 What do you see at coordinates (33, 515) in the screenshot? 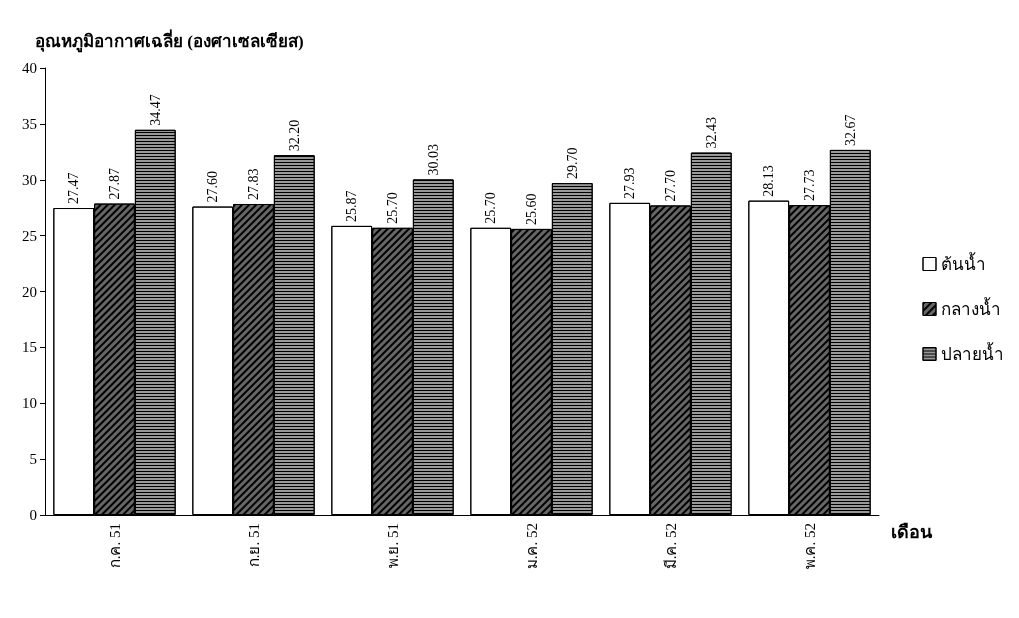
I see `y-tick-label: 0` at bounding box center [33, 515].